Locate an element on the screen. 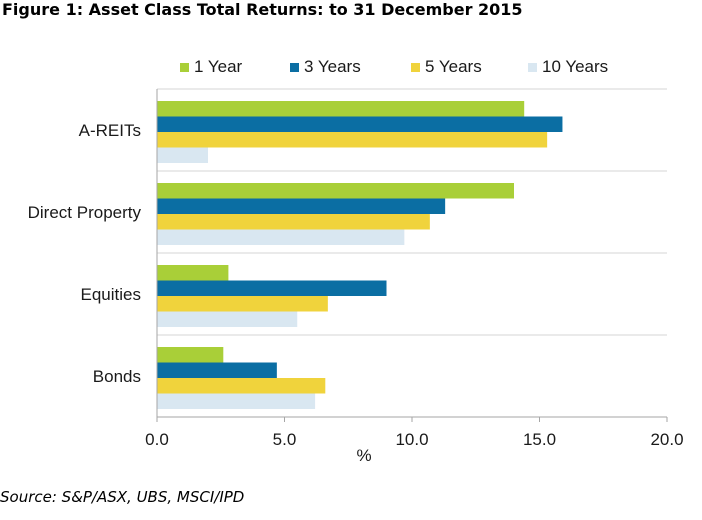  legend-swatch-1-year is located at coordinates (184, 67).